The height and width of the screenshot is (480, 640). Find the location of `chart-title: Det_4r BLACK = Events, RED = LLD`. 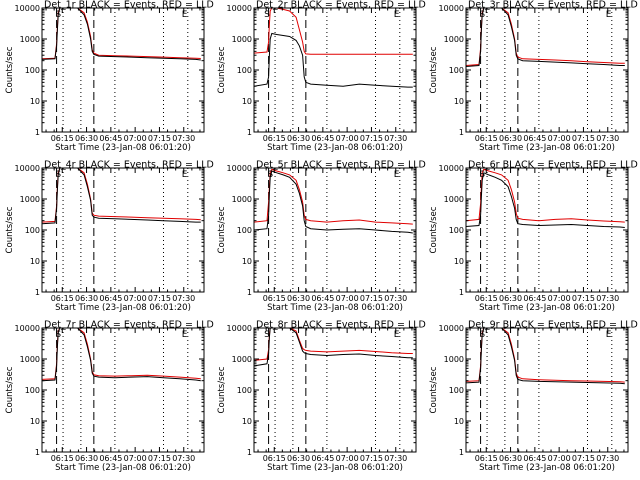

chart-title: Det_4r BLACK = Events, RED = LLD is located at coordinates (129, 165).